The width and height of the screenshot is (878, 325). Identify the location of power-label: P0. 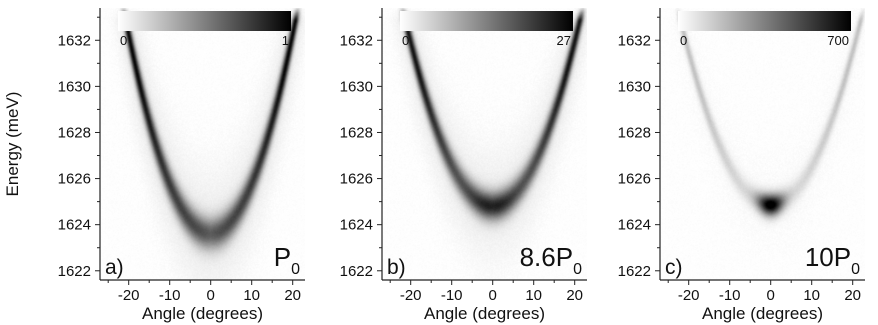
(287, 260).